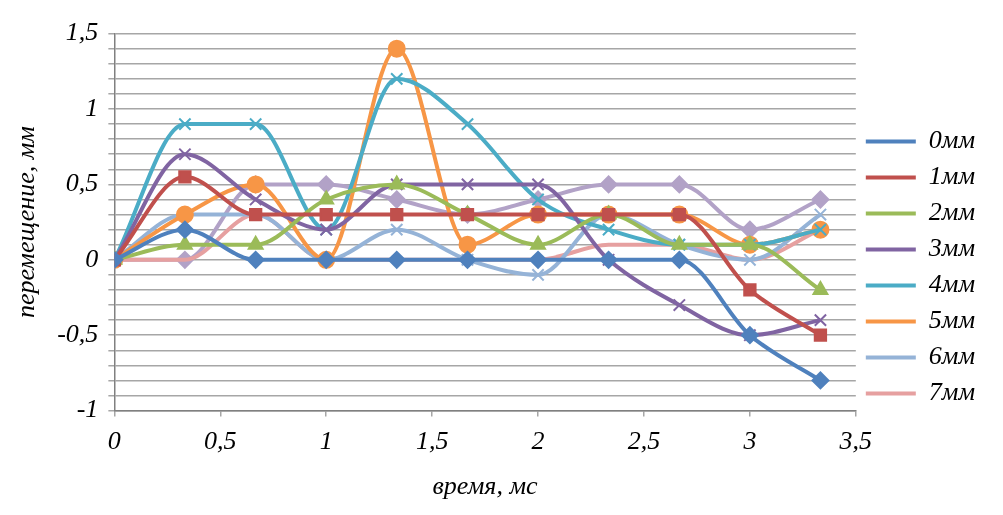 The image size is (1003, 515). Describe the element at coordinates (951, 248) in the screenshot. I see `legend-label: 3мм` at that location.